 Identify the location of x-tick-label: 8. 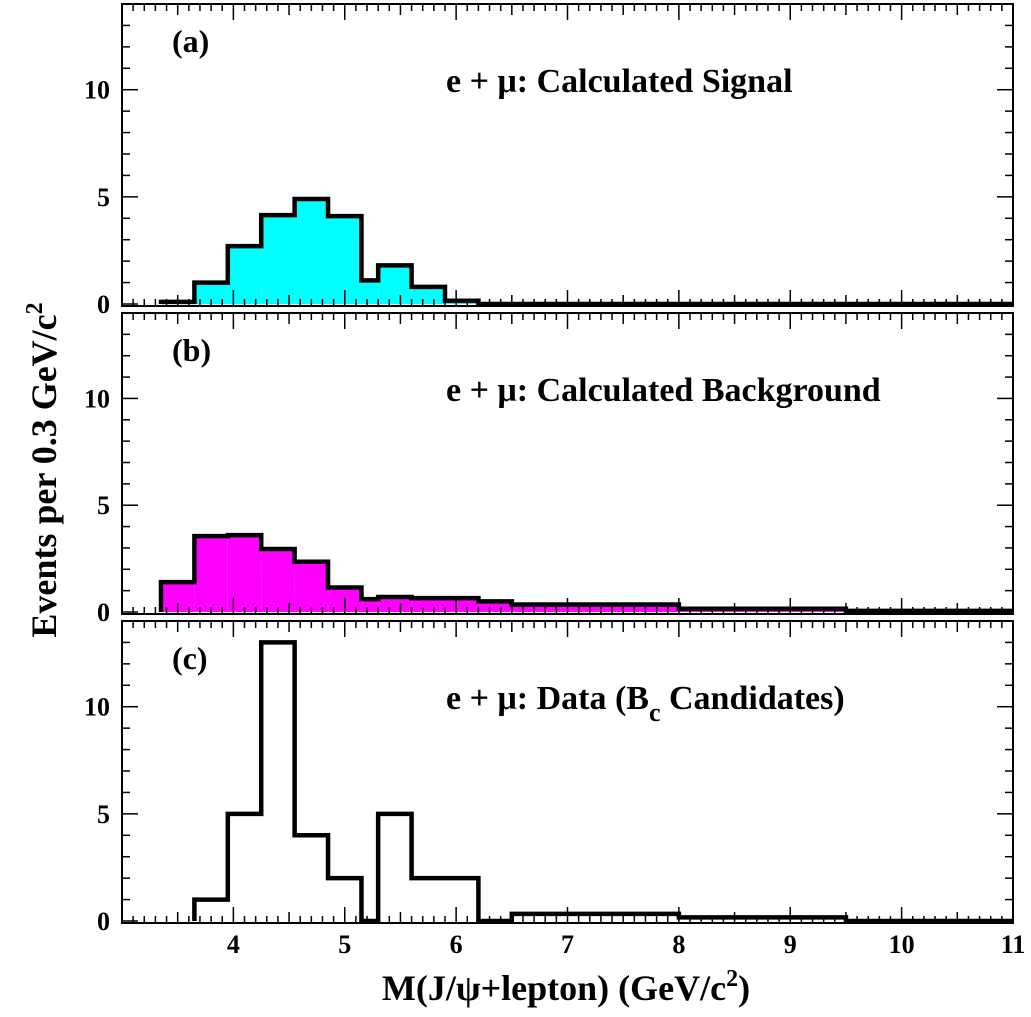
(678, 944).